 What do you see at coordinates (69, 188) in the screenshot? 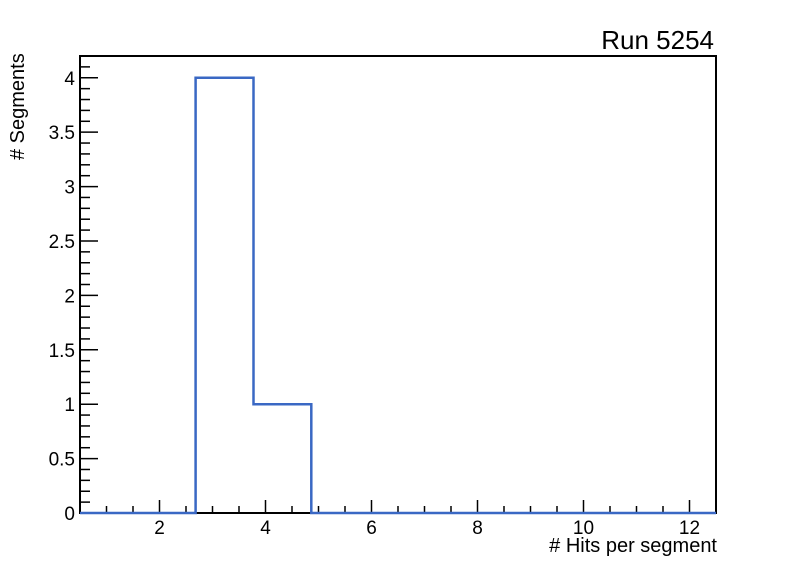
I see `y-tick-label: 3` at bounding box center [69, 188].